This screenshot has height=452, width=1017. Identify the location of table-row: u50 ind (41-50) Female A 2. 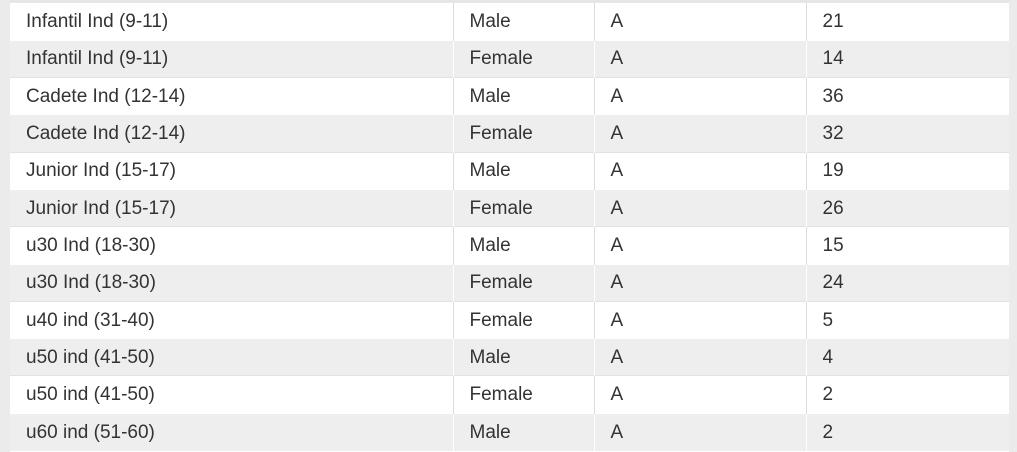
(509, 394).